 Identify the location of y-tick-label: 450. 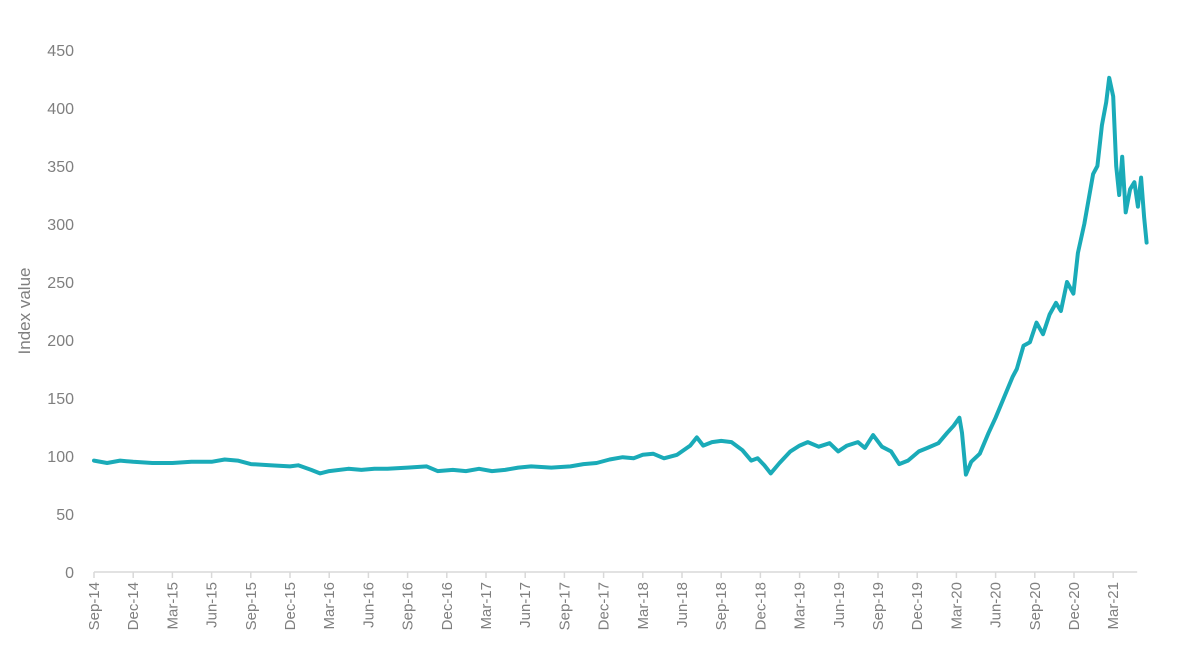
(60, 51).